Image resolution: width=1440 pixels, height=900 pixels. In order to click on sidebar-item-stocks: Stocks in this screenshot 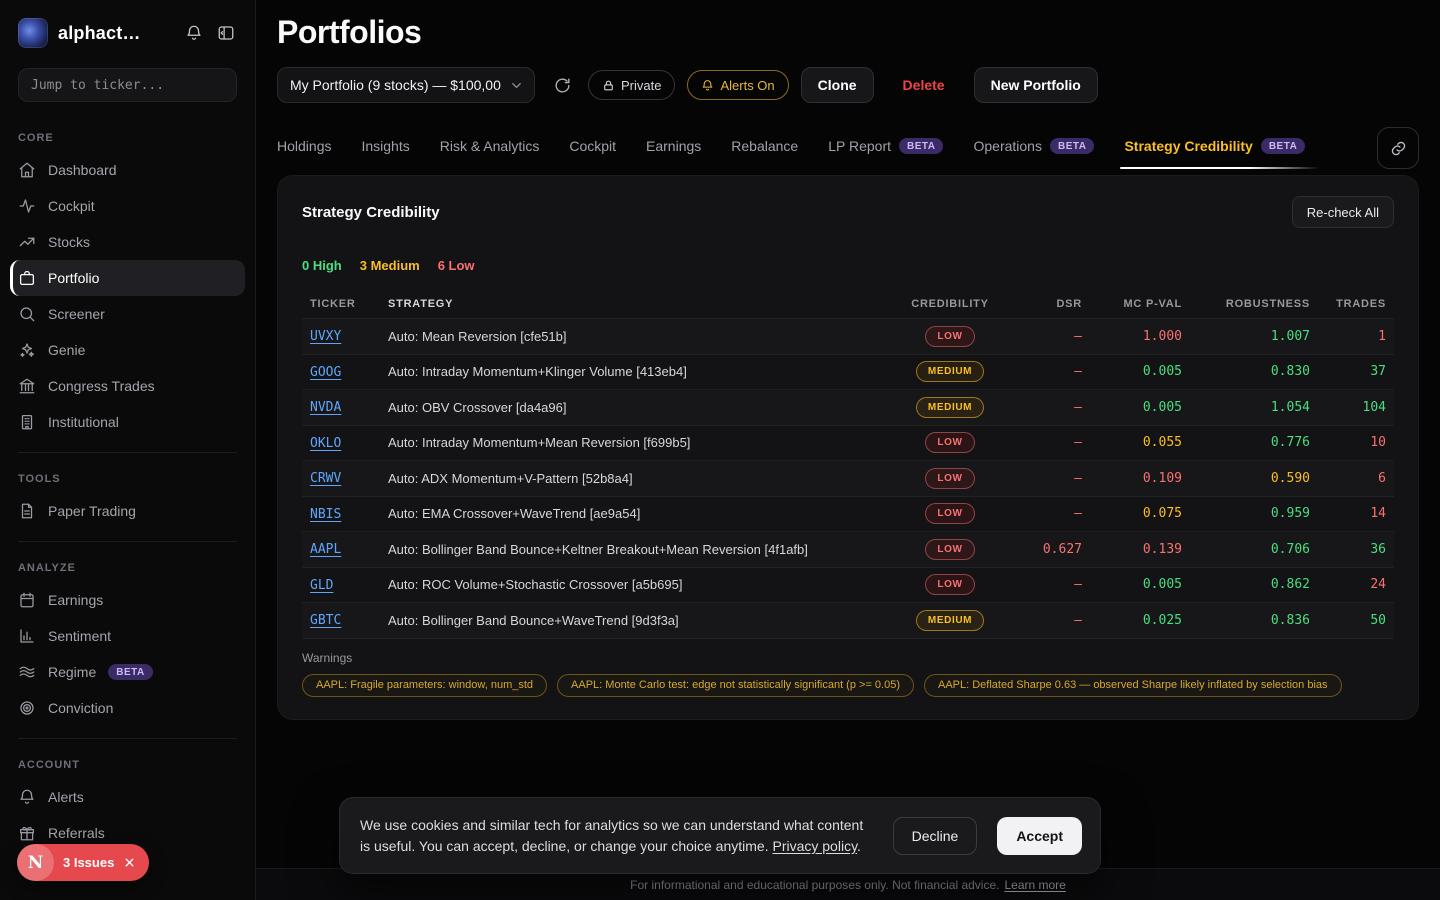, I will do `click(127, 242)`.